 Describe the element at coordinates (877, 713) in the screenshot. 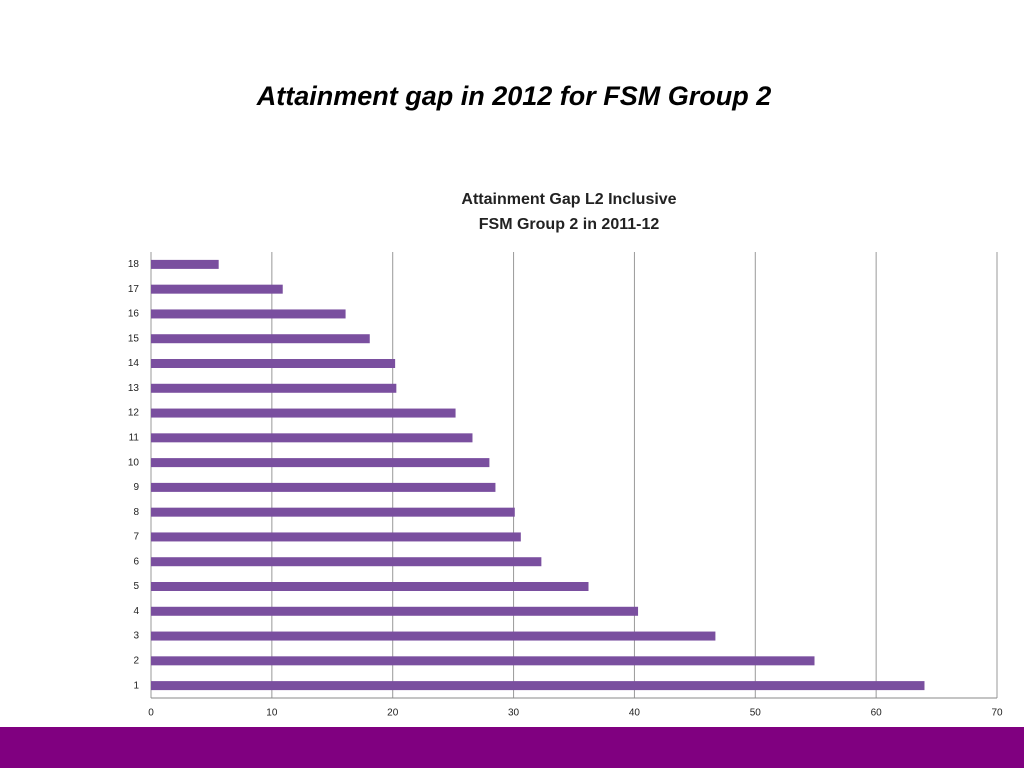

I see `x-tick-label: 60` at that location.